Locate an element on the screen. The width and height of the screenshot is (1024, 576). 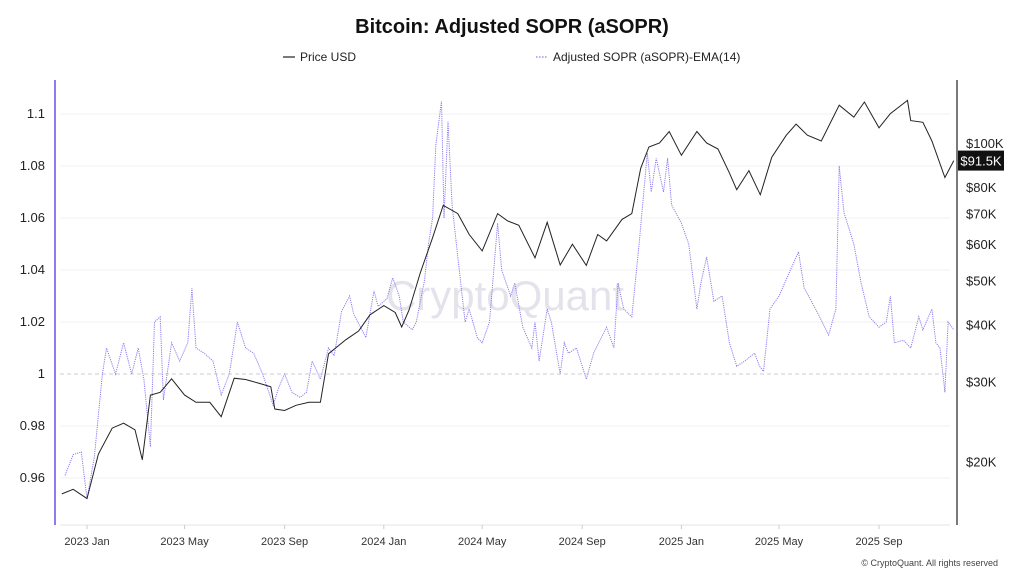
legend-item-price: Price USD is located at coordinates (319, 57).